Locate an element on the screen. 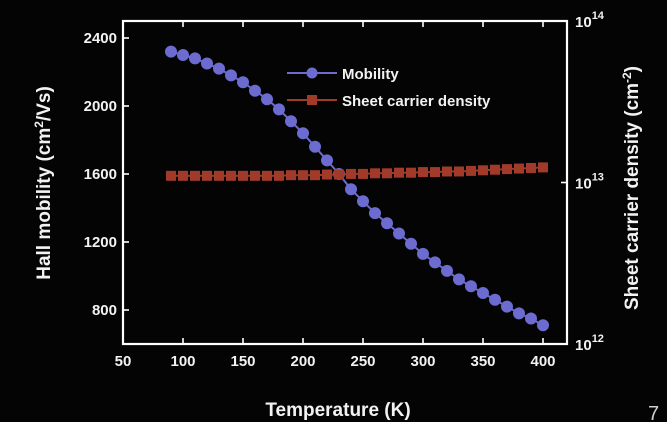 This screenshot has height=422, width=667. y2-axis-title: Sheet carrier density (cm-2) is located at coordinates (631, 188).